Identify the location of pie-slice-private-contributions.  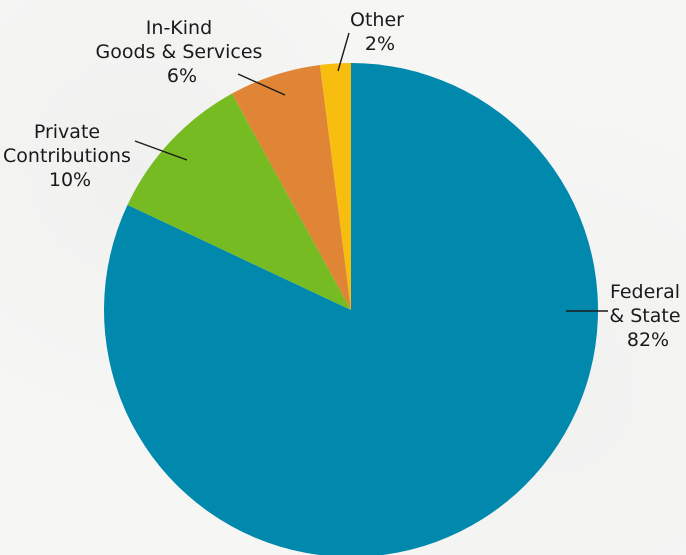
(239, 202).